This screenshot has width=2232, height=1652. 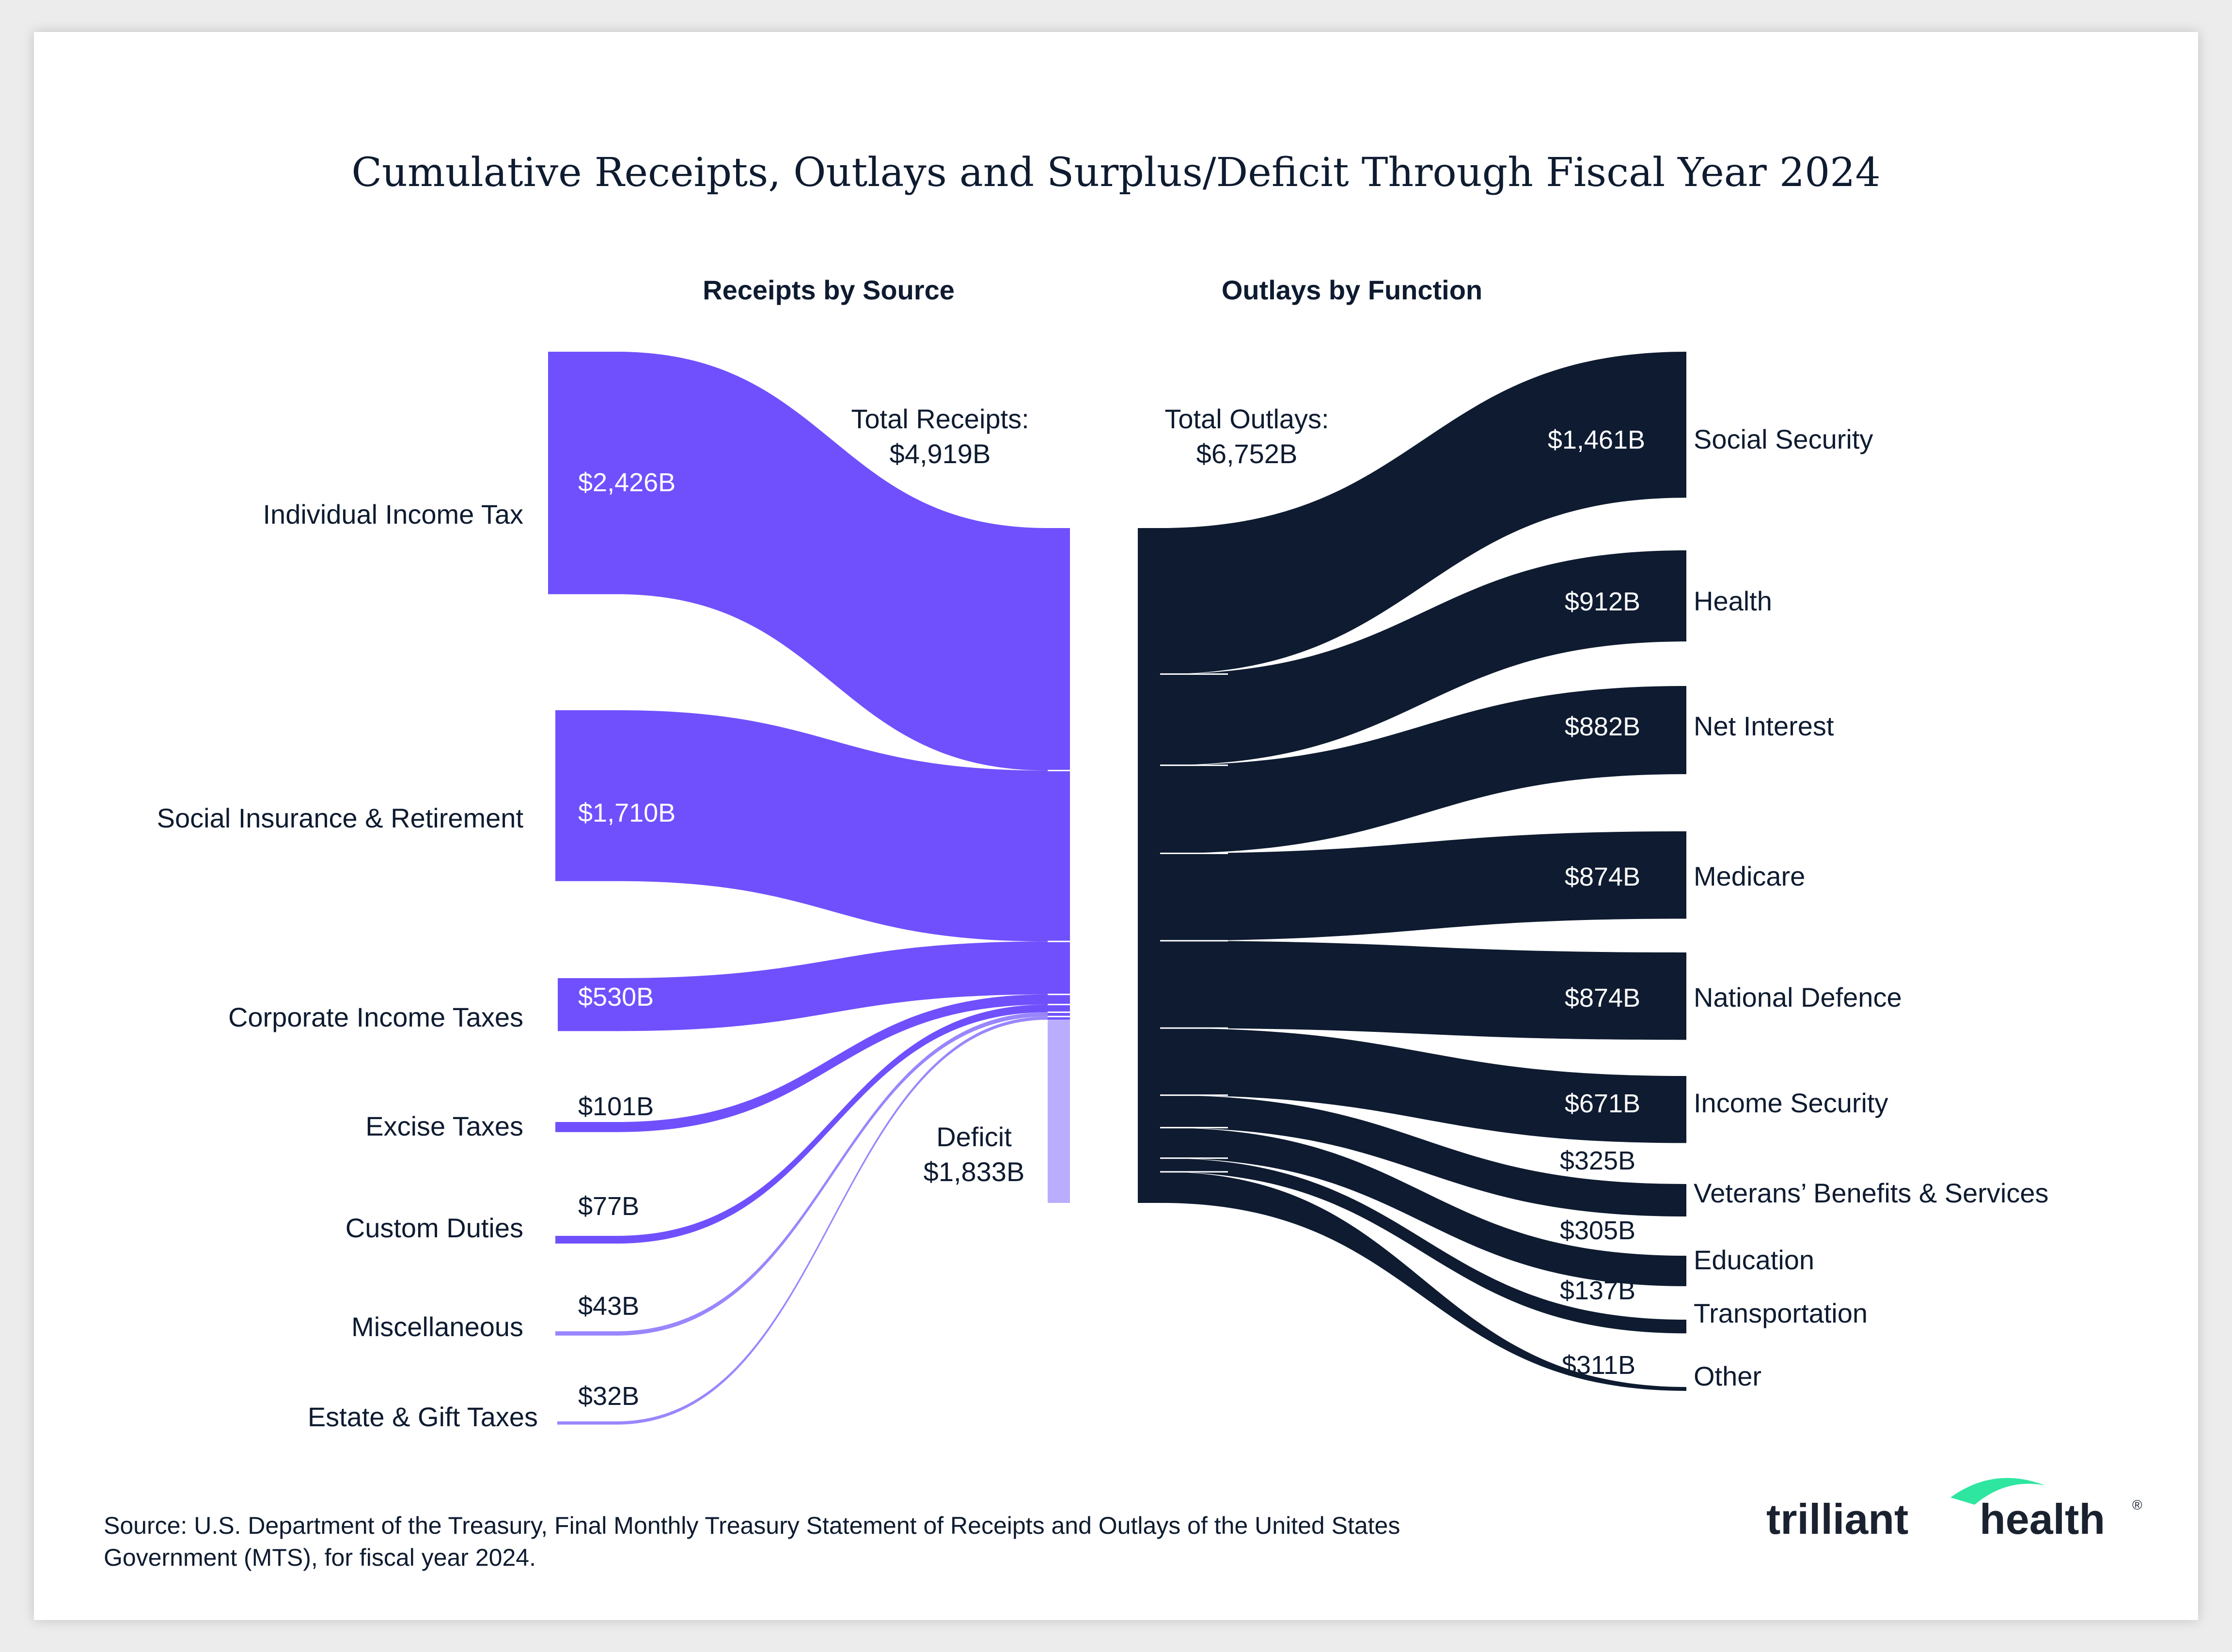 I want to click on flow-health, so click(x=1423, y=657).